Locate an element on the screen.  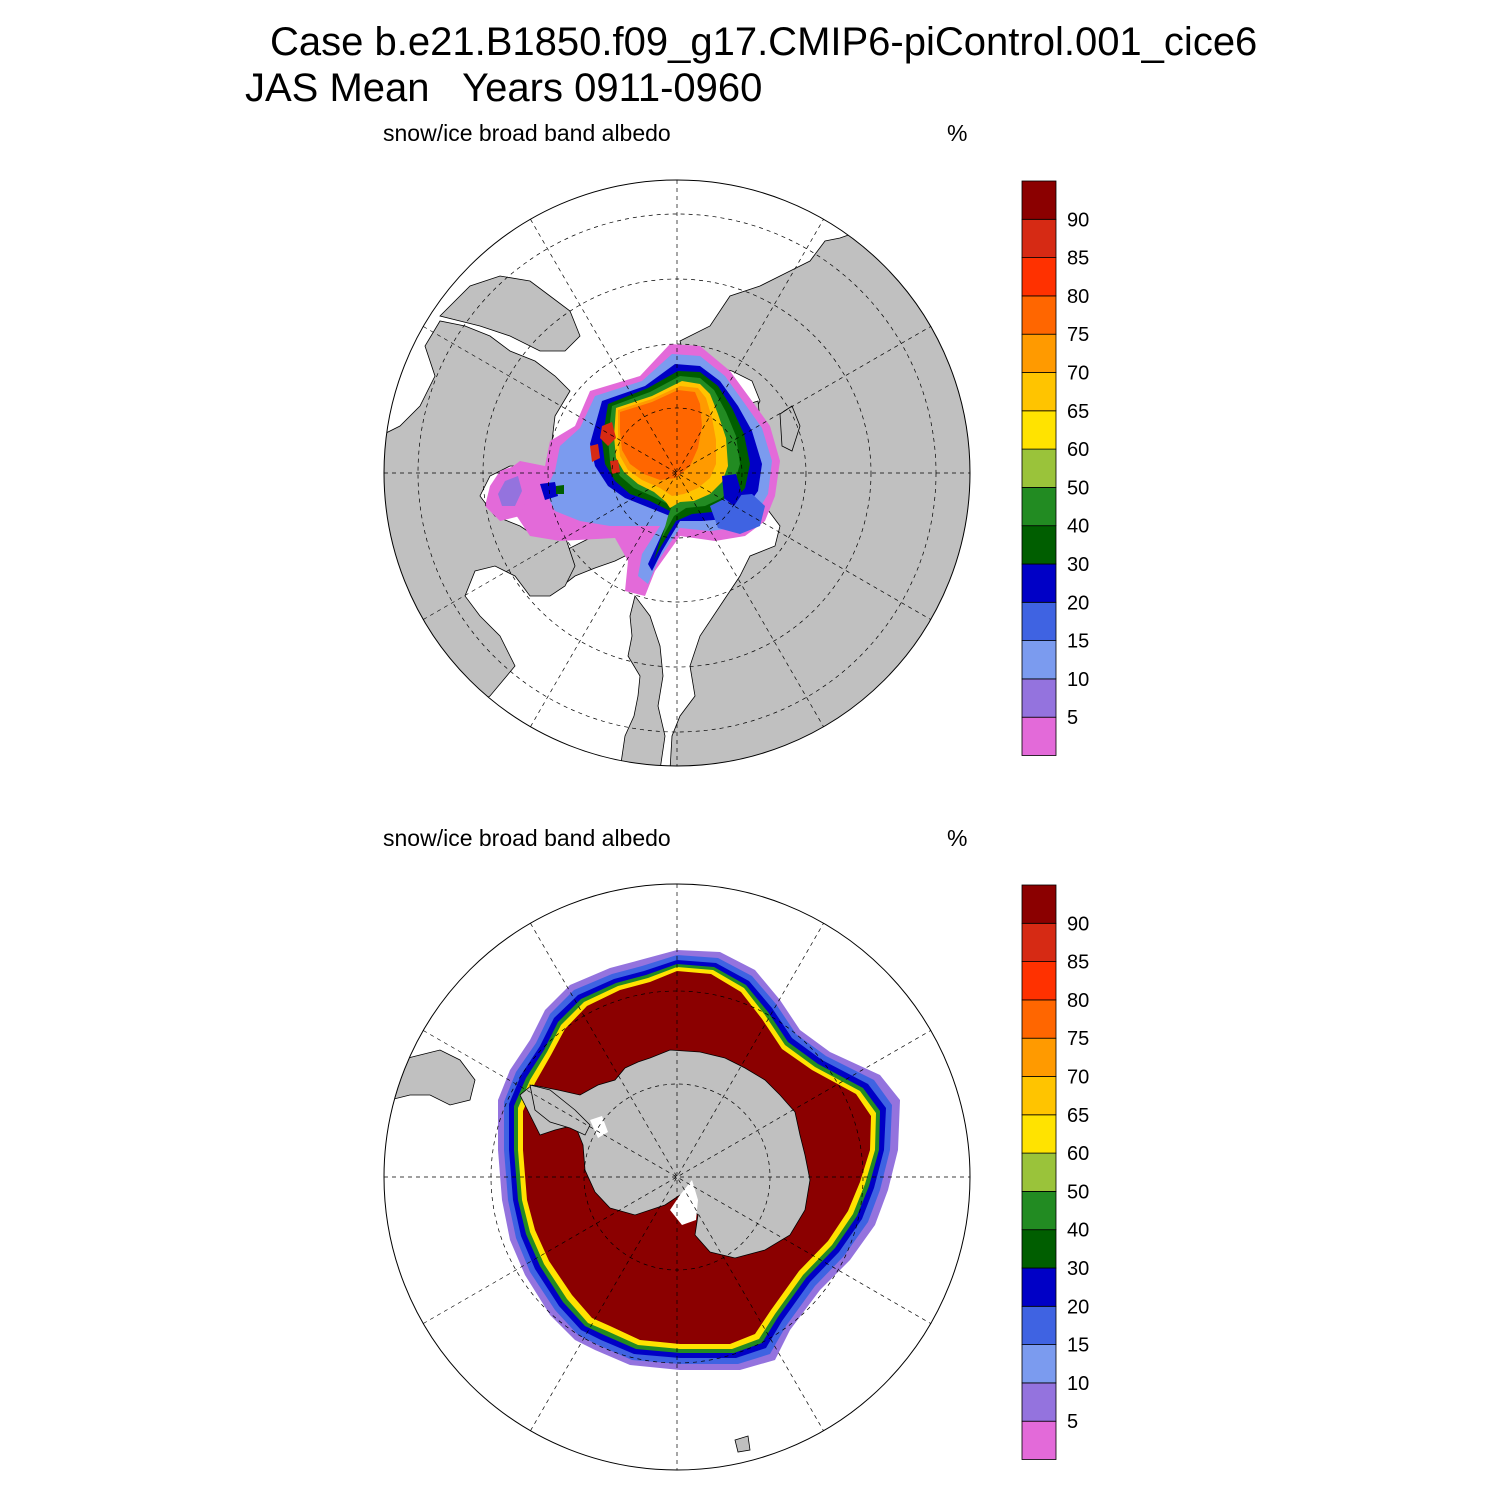
north-colorbar-tick-label: 50 is located at coordinates (1078, 488).